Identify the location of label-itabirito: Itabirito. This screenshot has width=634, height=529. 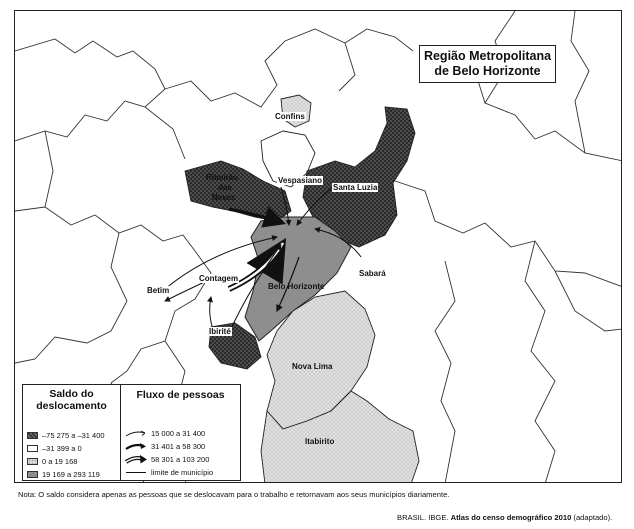
(320, 441).